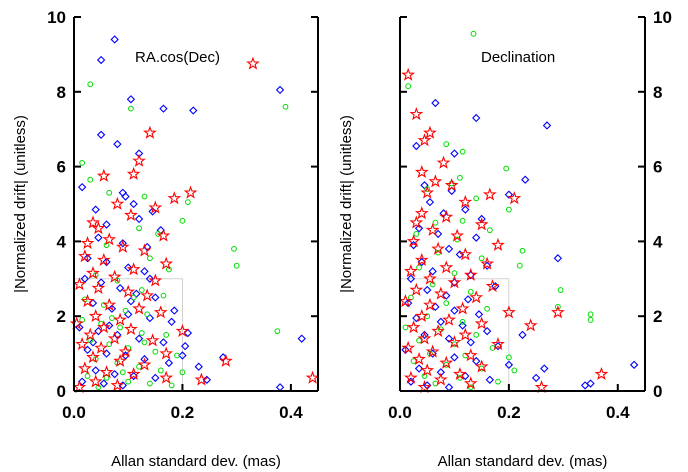 The image size is (688, 472). Describe the element at coordinates (657, 167) in the screenshot. I see `y-tick-label: 6` at that location.